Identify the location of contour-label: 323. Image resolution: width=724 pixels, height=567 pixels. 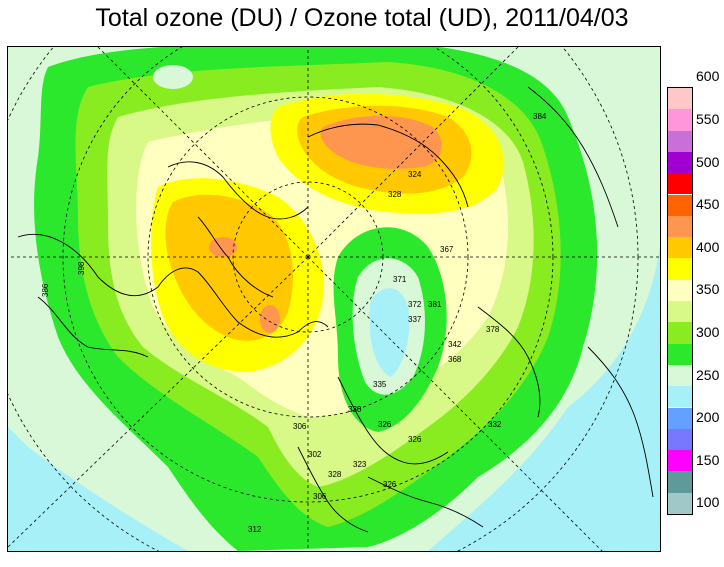
(360, 464).